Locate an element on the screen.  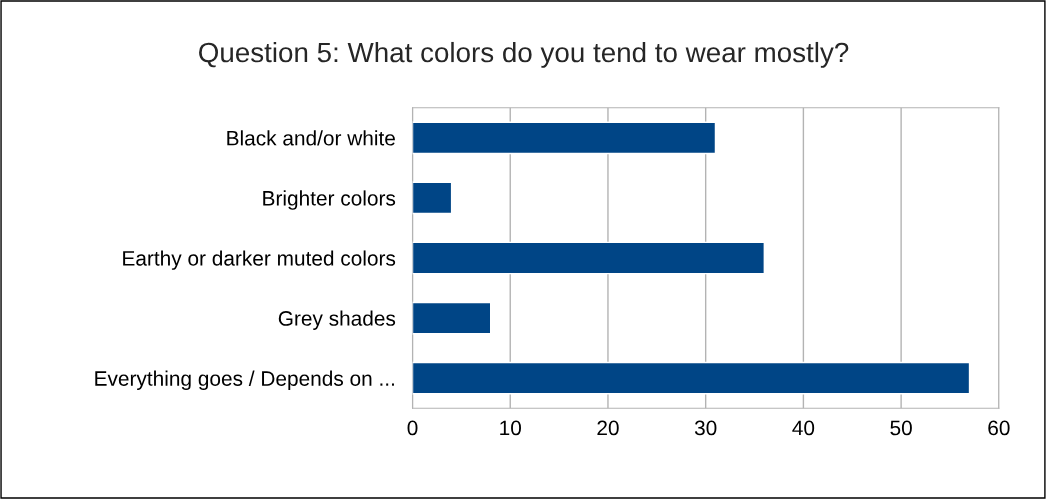
x-tick-label: 30 is located at coordinates (705, 428).